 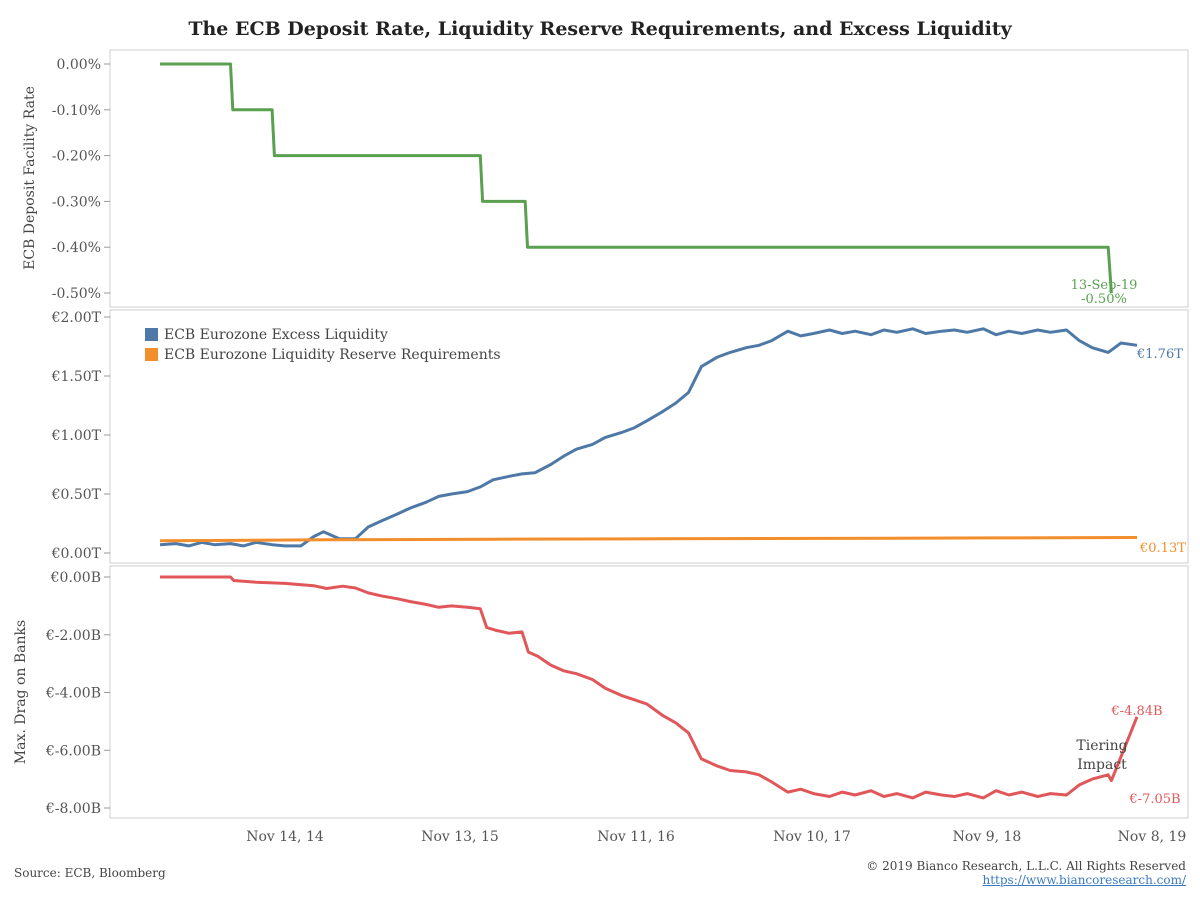 What do you see at coordinates (1152, 837) in the screenshot?
I see `x-tick-label: Nov 8, 19` at bounding box center [1152, 837].